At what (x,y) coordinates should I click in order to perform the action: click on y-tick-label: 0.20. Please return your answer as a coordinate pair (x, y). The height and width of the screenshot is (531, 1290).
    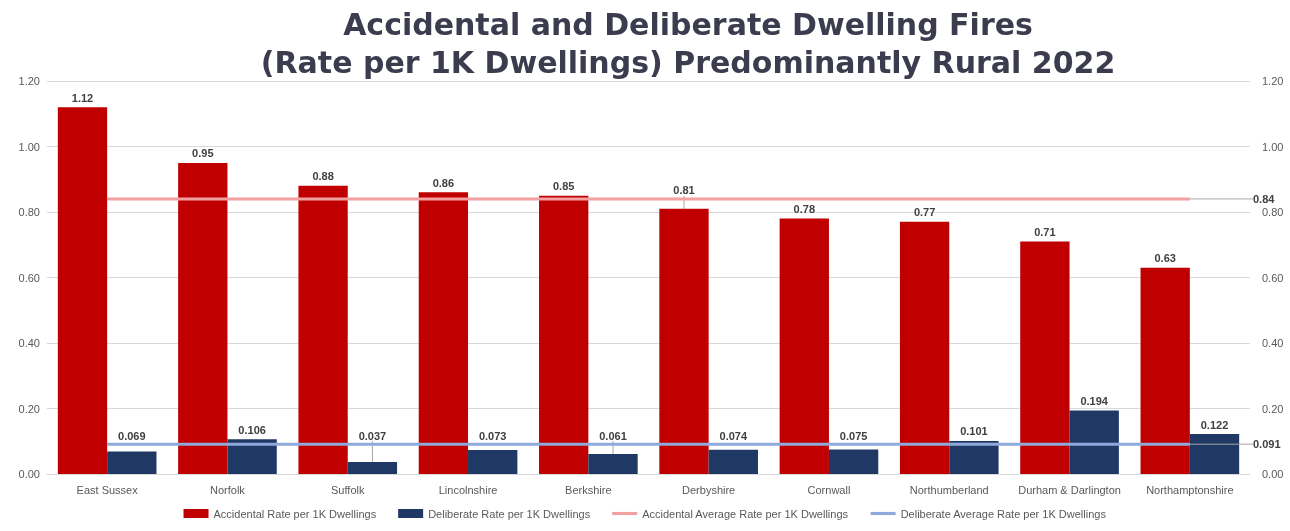
    Looking at the image, I should click on (29, 408).